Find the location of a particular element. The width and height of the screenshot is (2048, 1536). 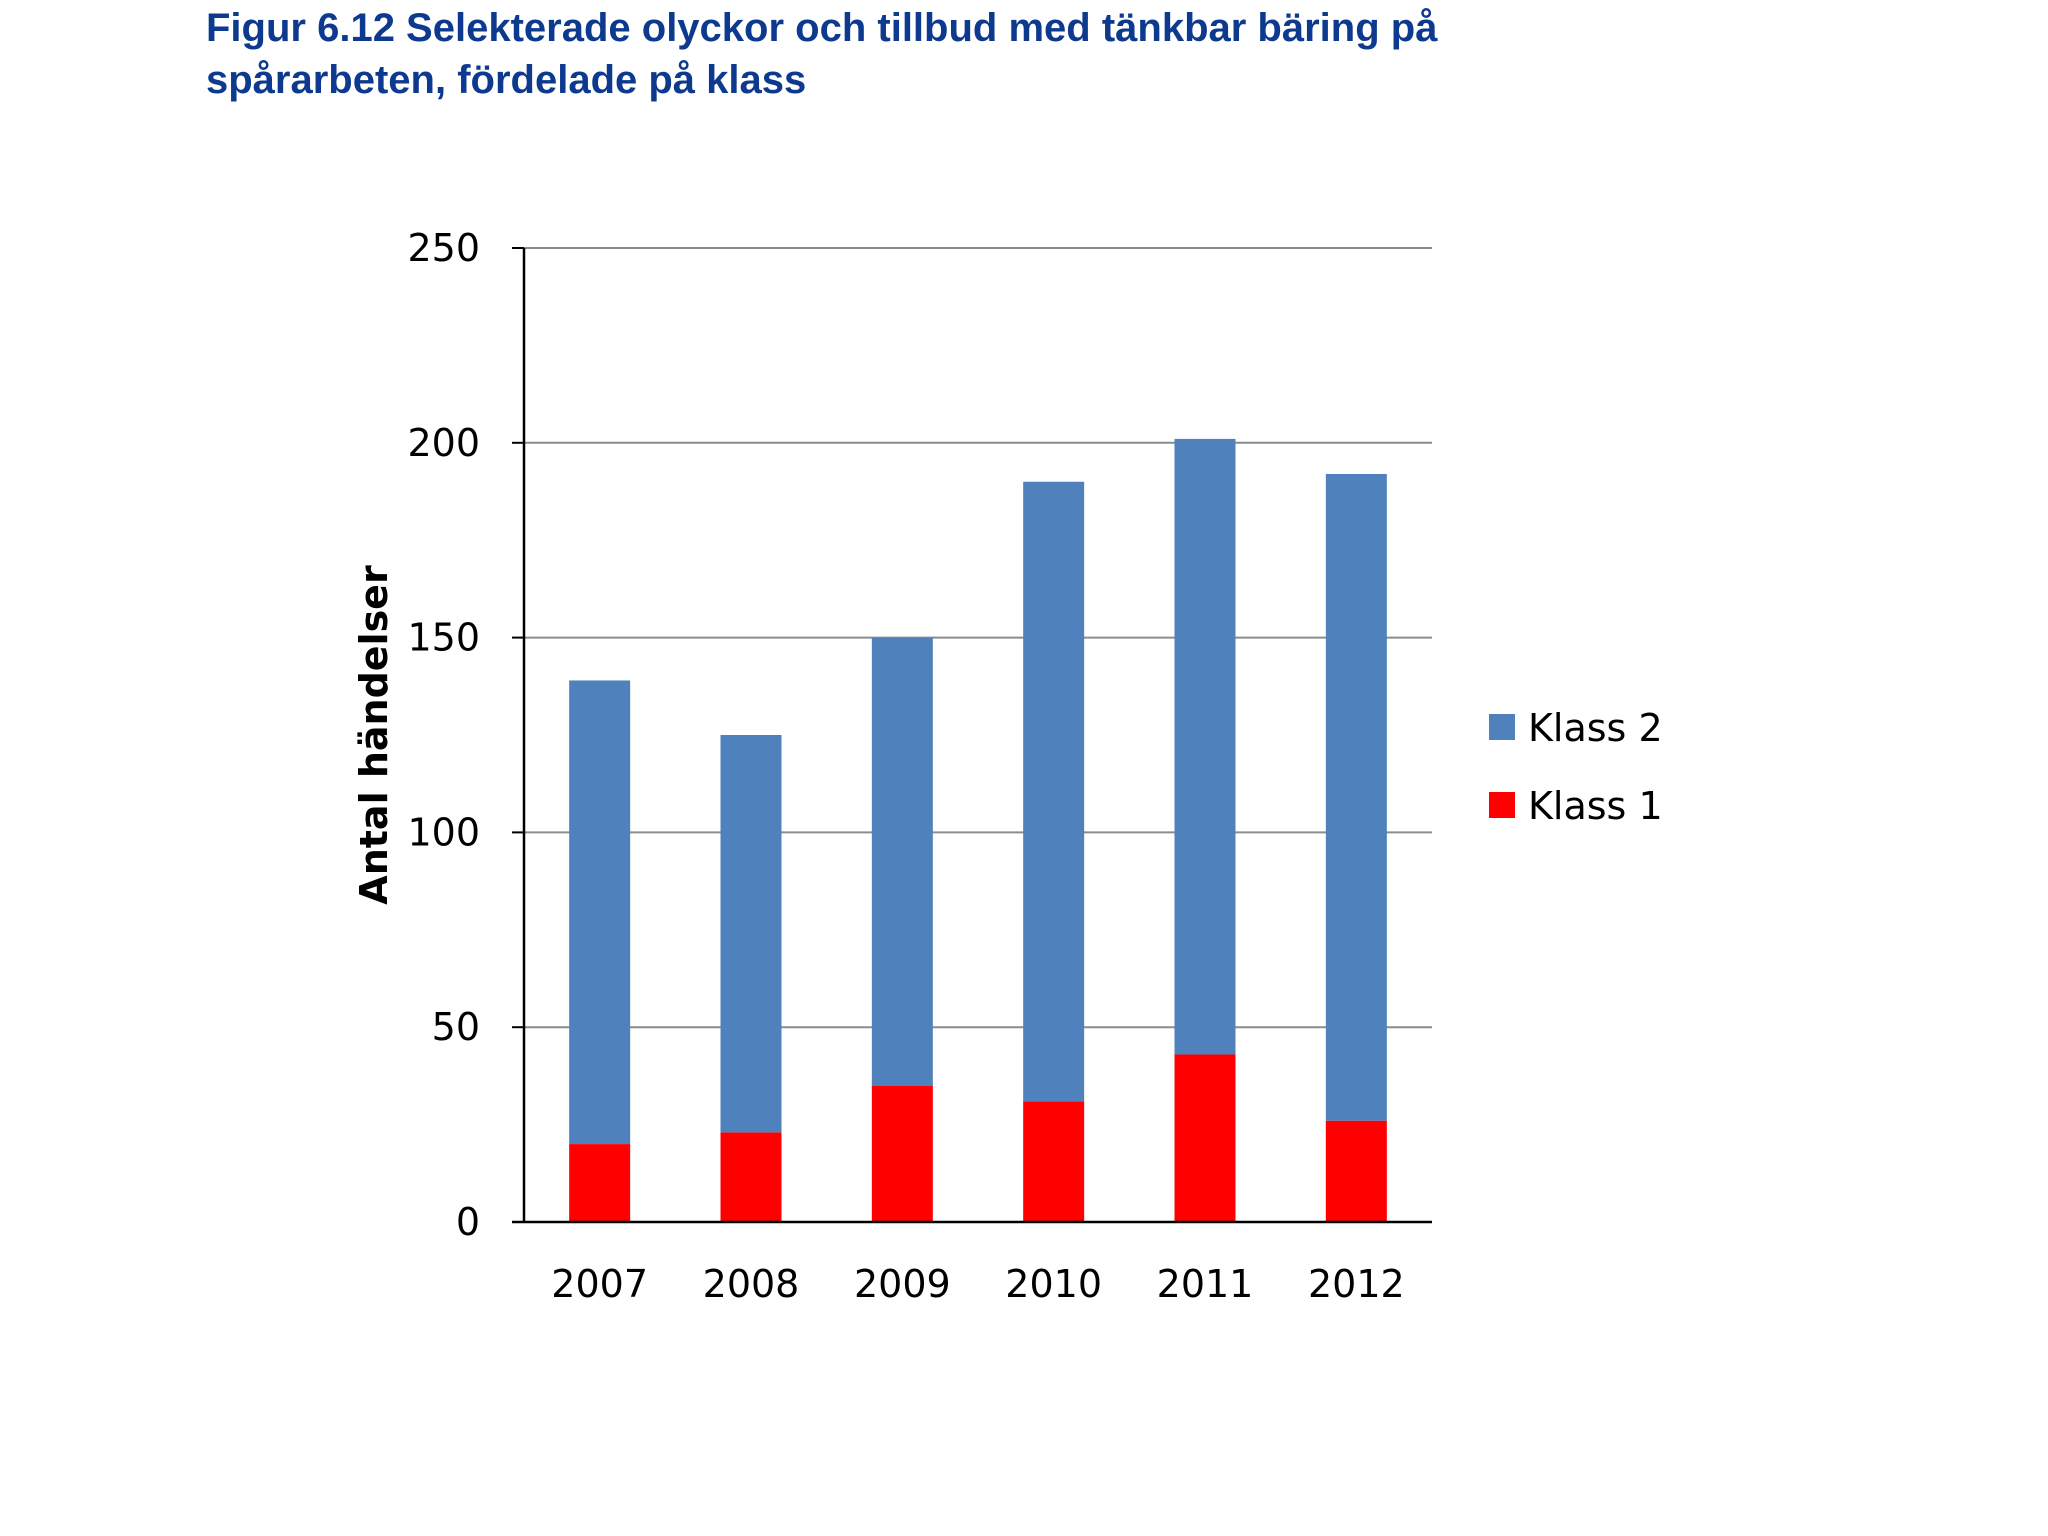

bar-klass-2-2008 is located at coordinates (751, 934).